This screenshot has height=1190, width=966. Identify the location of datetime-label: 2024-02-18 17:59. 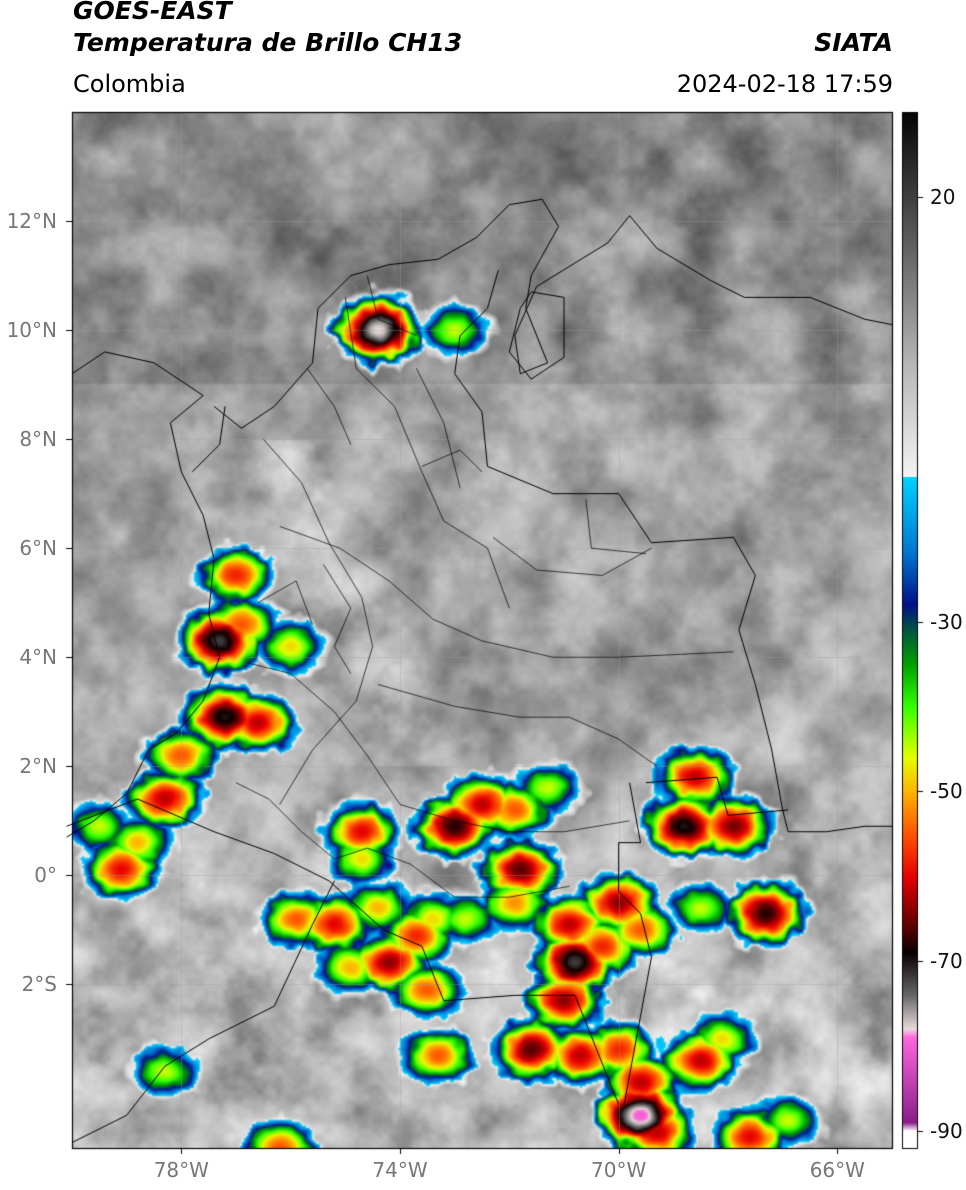
(784, 84).